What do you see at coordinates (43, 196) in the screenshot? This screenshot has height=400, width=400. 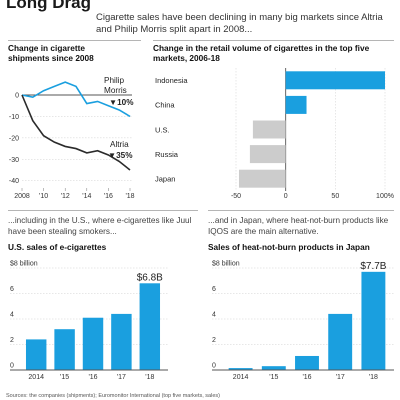 I see `x-tick-label: '10` at bounding box center [43, 196].